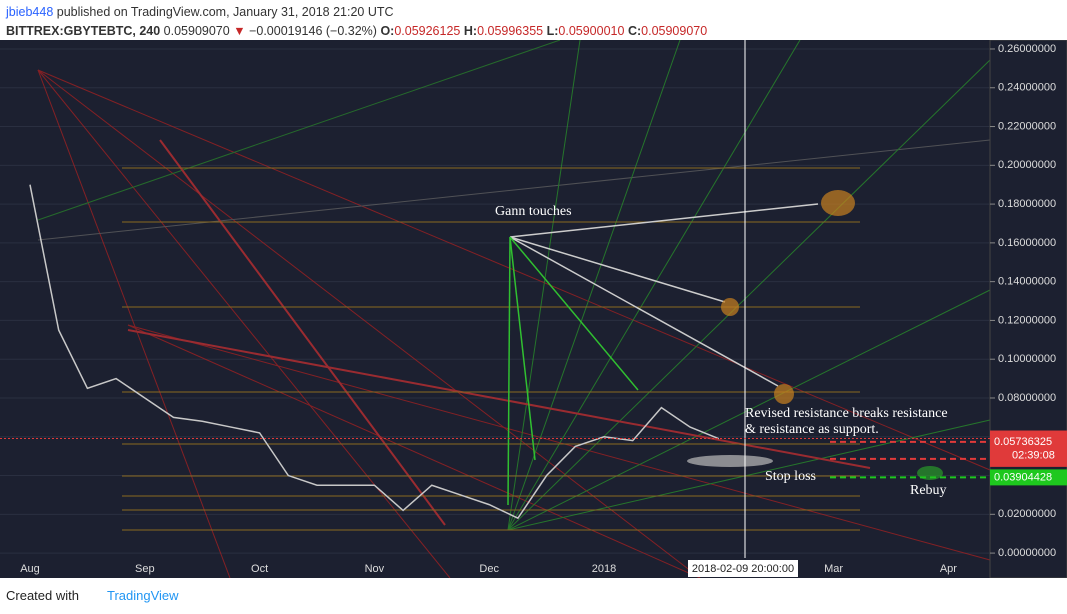  I want to click on change-arrow: ▼, so click(239, 31).